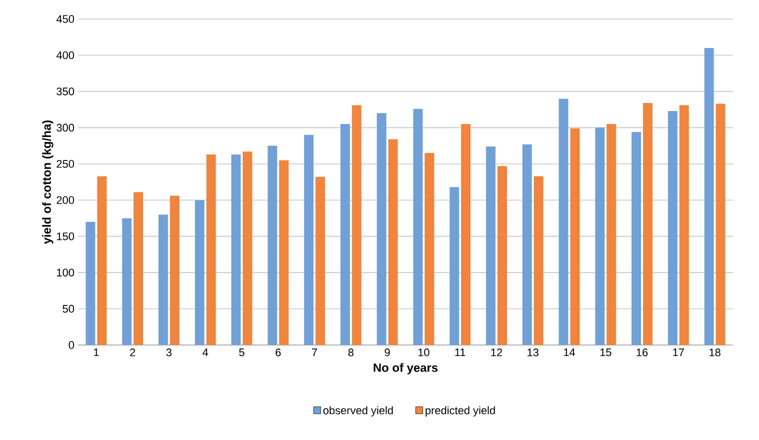 The height and width of the screenshot is (440, 759). I want to click on x-tick-label: 7, so click(315, 352).